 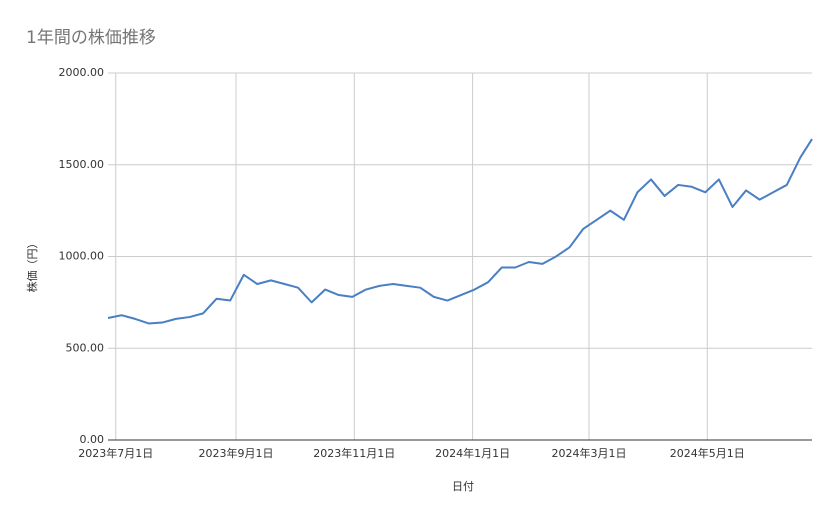 I want to click on y-tick-label: 2000.00, so click(x=82, y=72).